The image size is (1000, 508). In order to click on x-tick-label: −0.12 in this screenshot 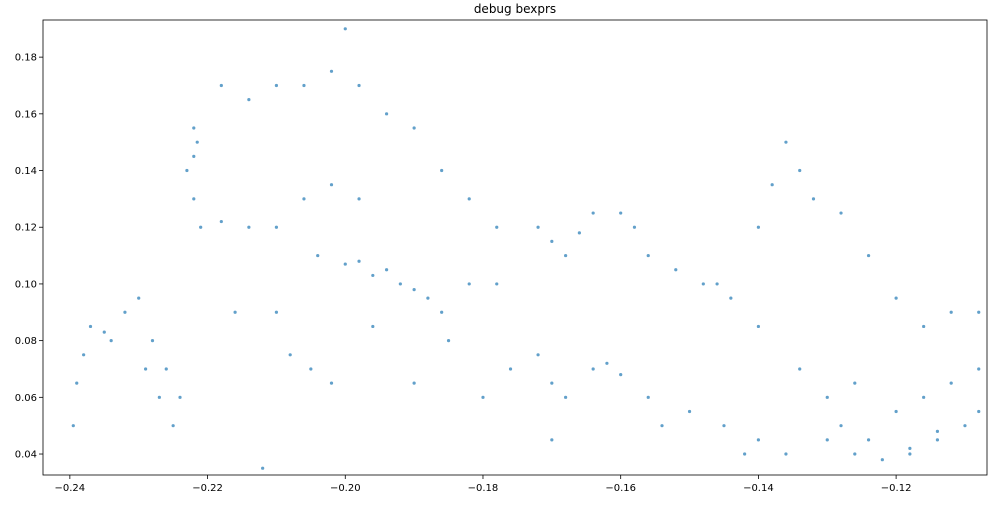, I will do `click(896, 488)`.